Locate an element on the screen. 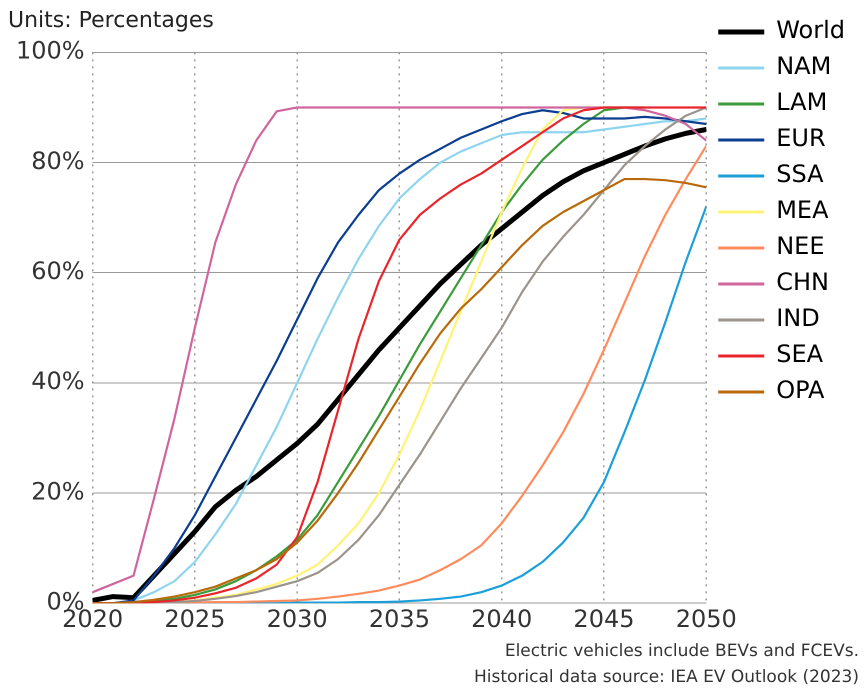  legend-label: CHN is located at coordinates (802, 282).